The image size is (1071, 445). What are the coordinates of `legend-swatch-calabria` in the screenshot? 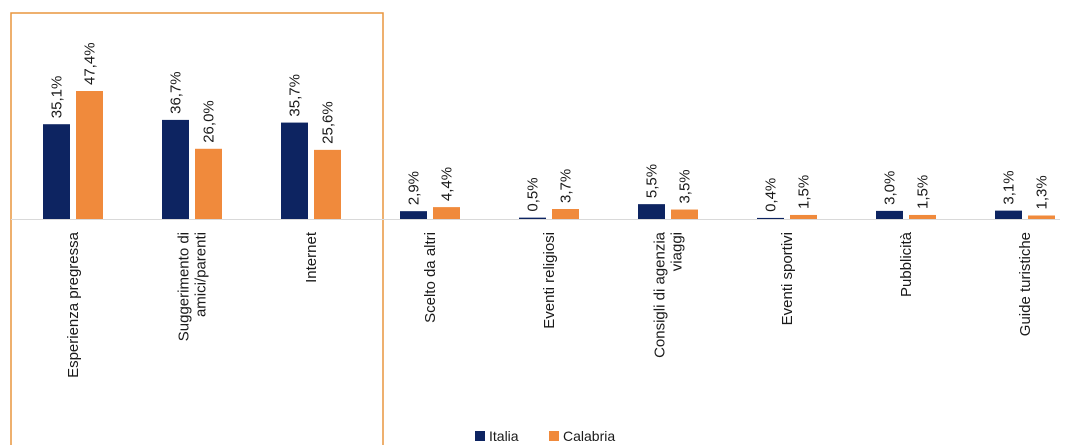 It's located at (554, 436).